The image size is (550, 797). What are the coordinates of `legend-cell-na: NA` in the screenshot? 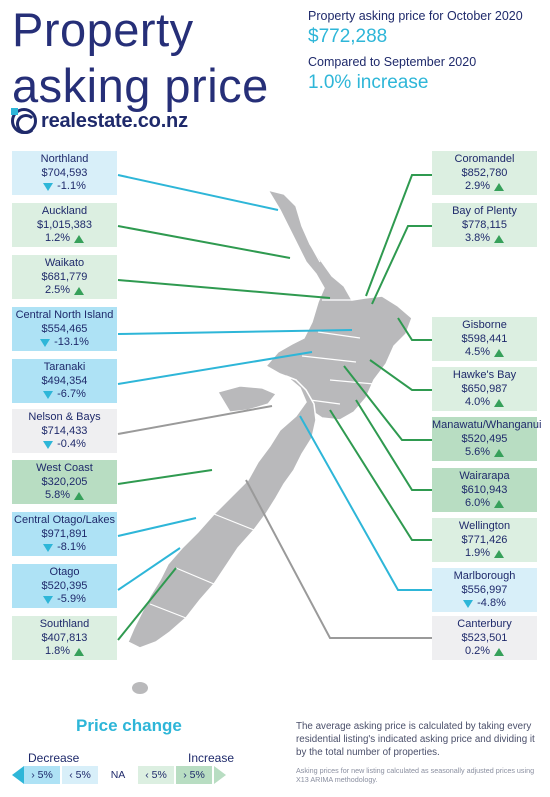 It's located at (118, 775).